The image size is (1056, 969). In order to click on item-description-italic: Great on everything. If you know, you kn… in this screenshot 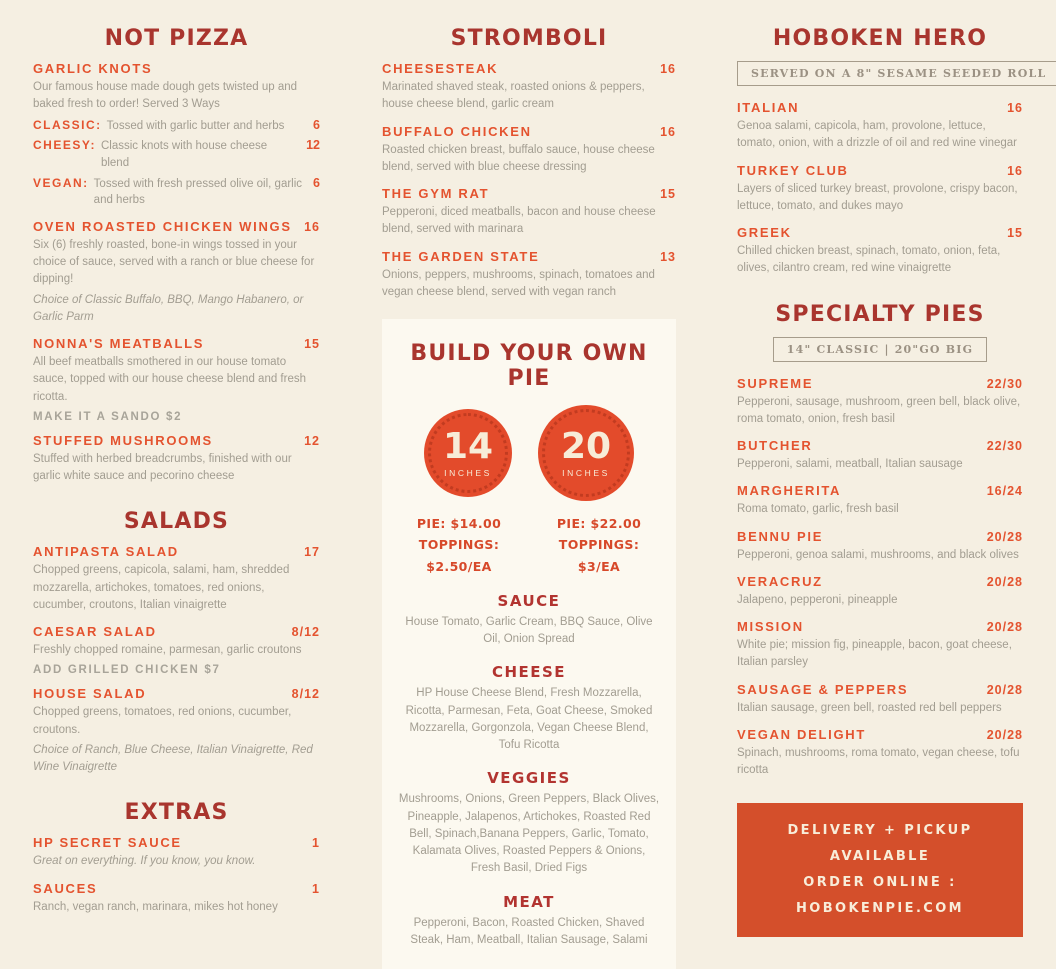, I will do `click(144, 861)`.